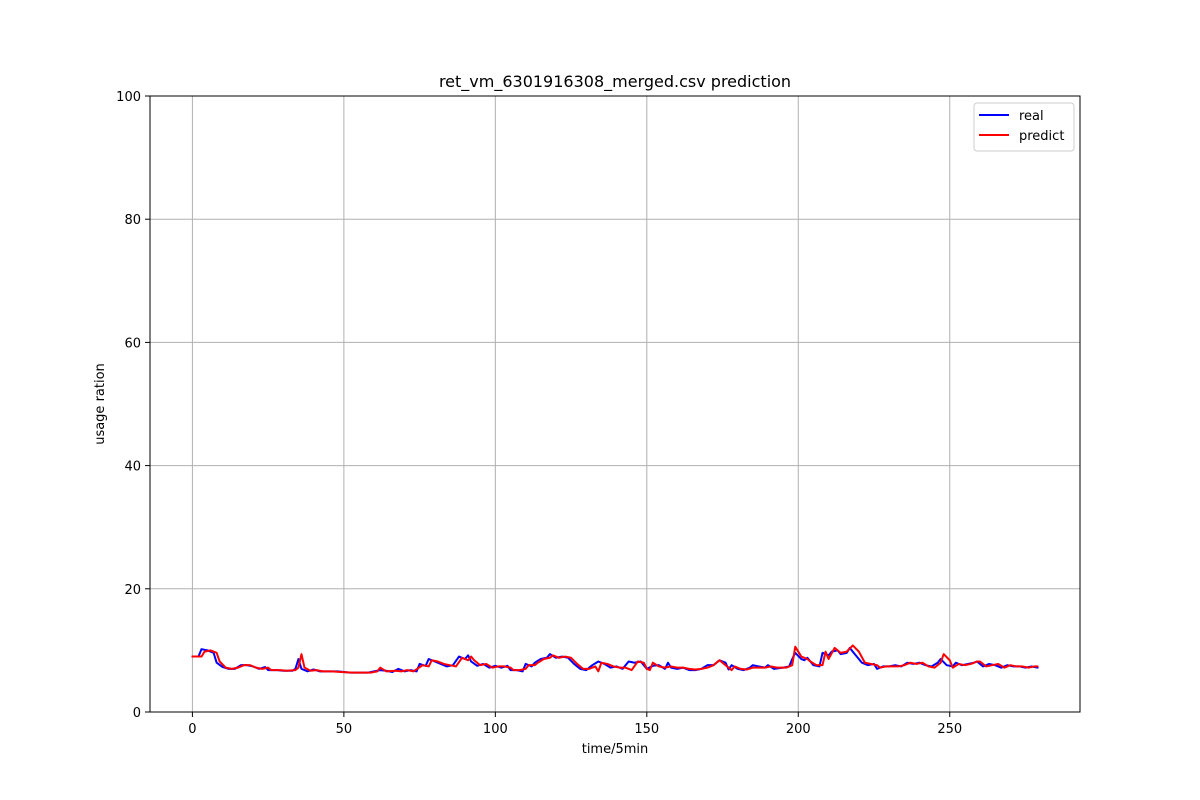 The width and height of the screenshot is (1200, 800). I want to click on y-tick-label: 0, so click(137, 713).